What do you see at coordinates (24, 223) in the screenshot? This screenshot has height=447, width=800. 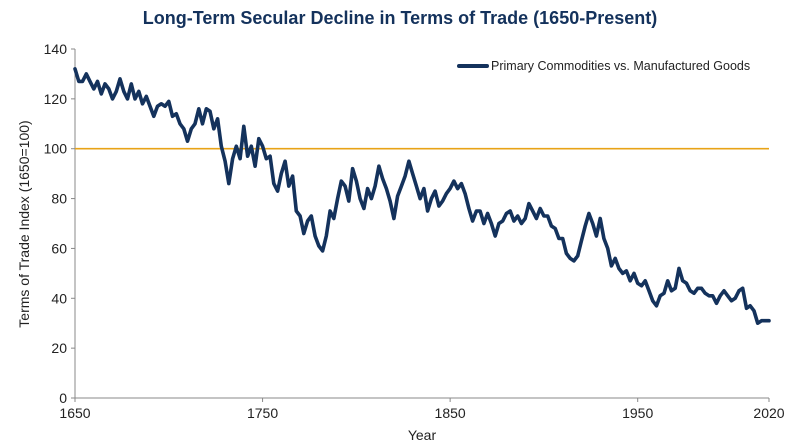 I see `y-axis-label: Terms of Trade Index (1650=100)` at bounding box center [24, 223].